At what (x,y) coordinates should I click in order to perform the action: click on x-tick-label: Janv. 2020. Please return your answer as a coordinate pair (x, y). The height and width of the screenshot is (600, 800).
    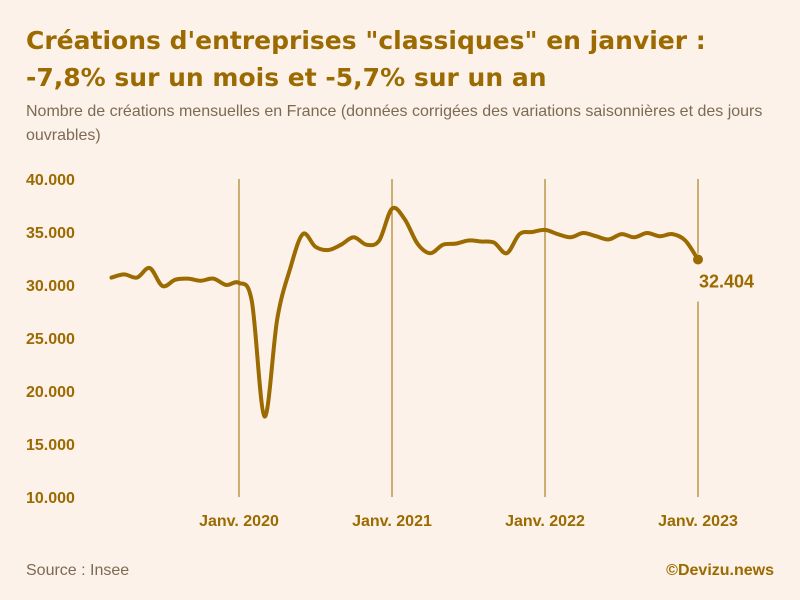
    Looking at the image, I should click on (239, 521).